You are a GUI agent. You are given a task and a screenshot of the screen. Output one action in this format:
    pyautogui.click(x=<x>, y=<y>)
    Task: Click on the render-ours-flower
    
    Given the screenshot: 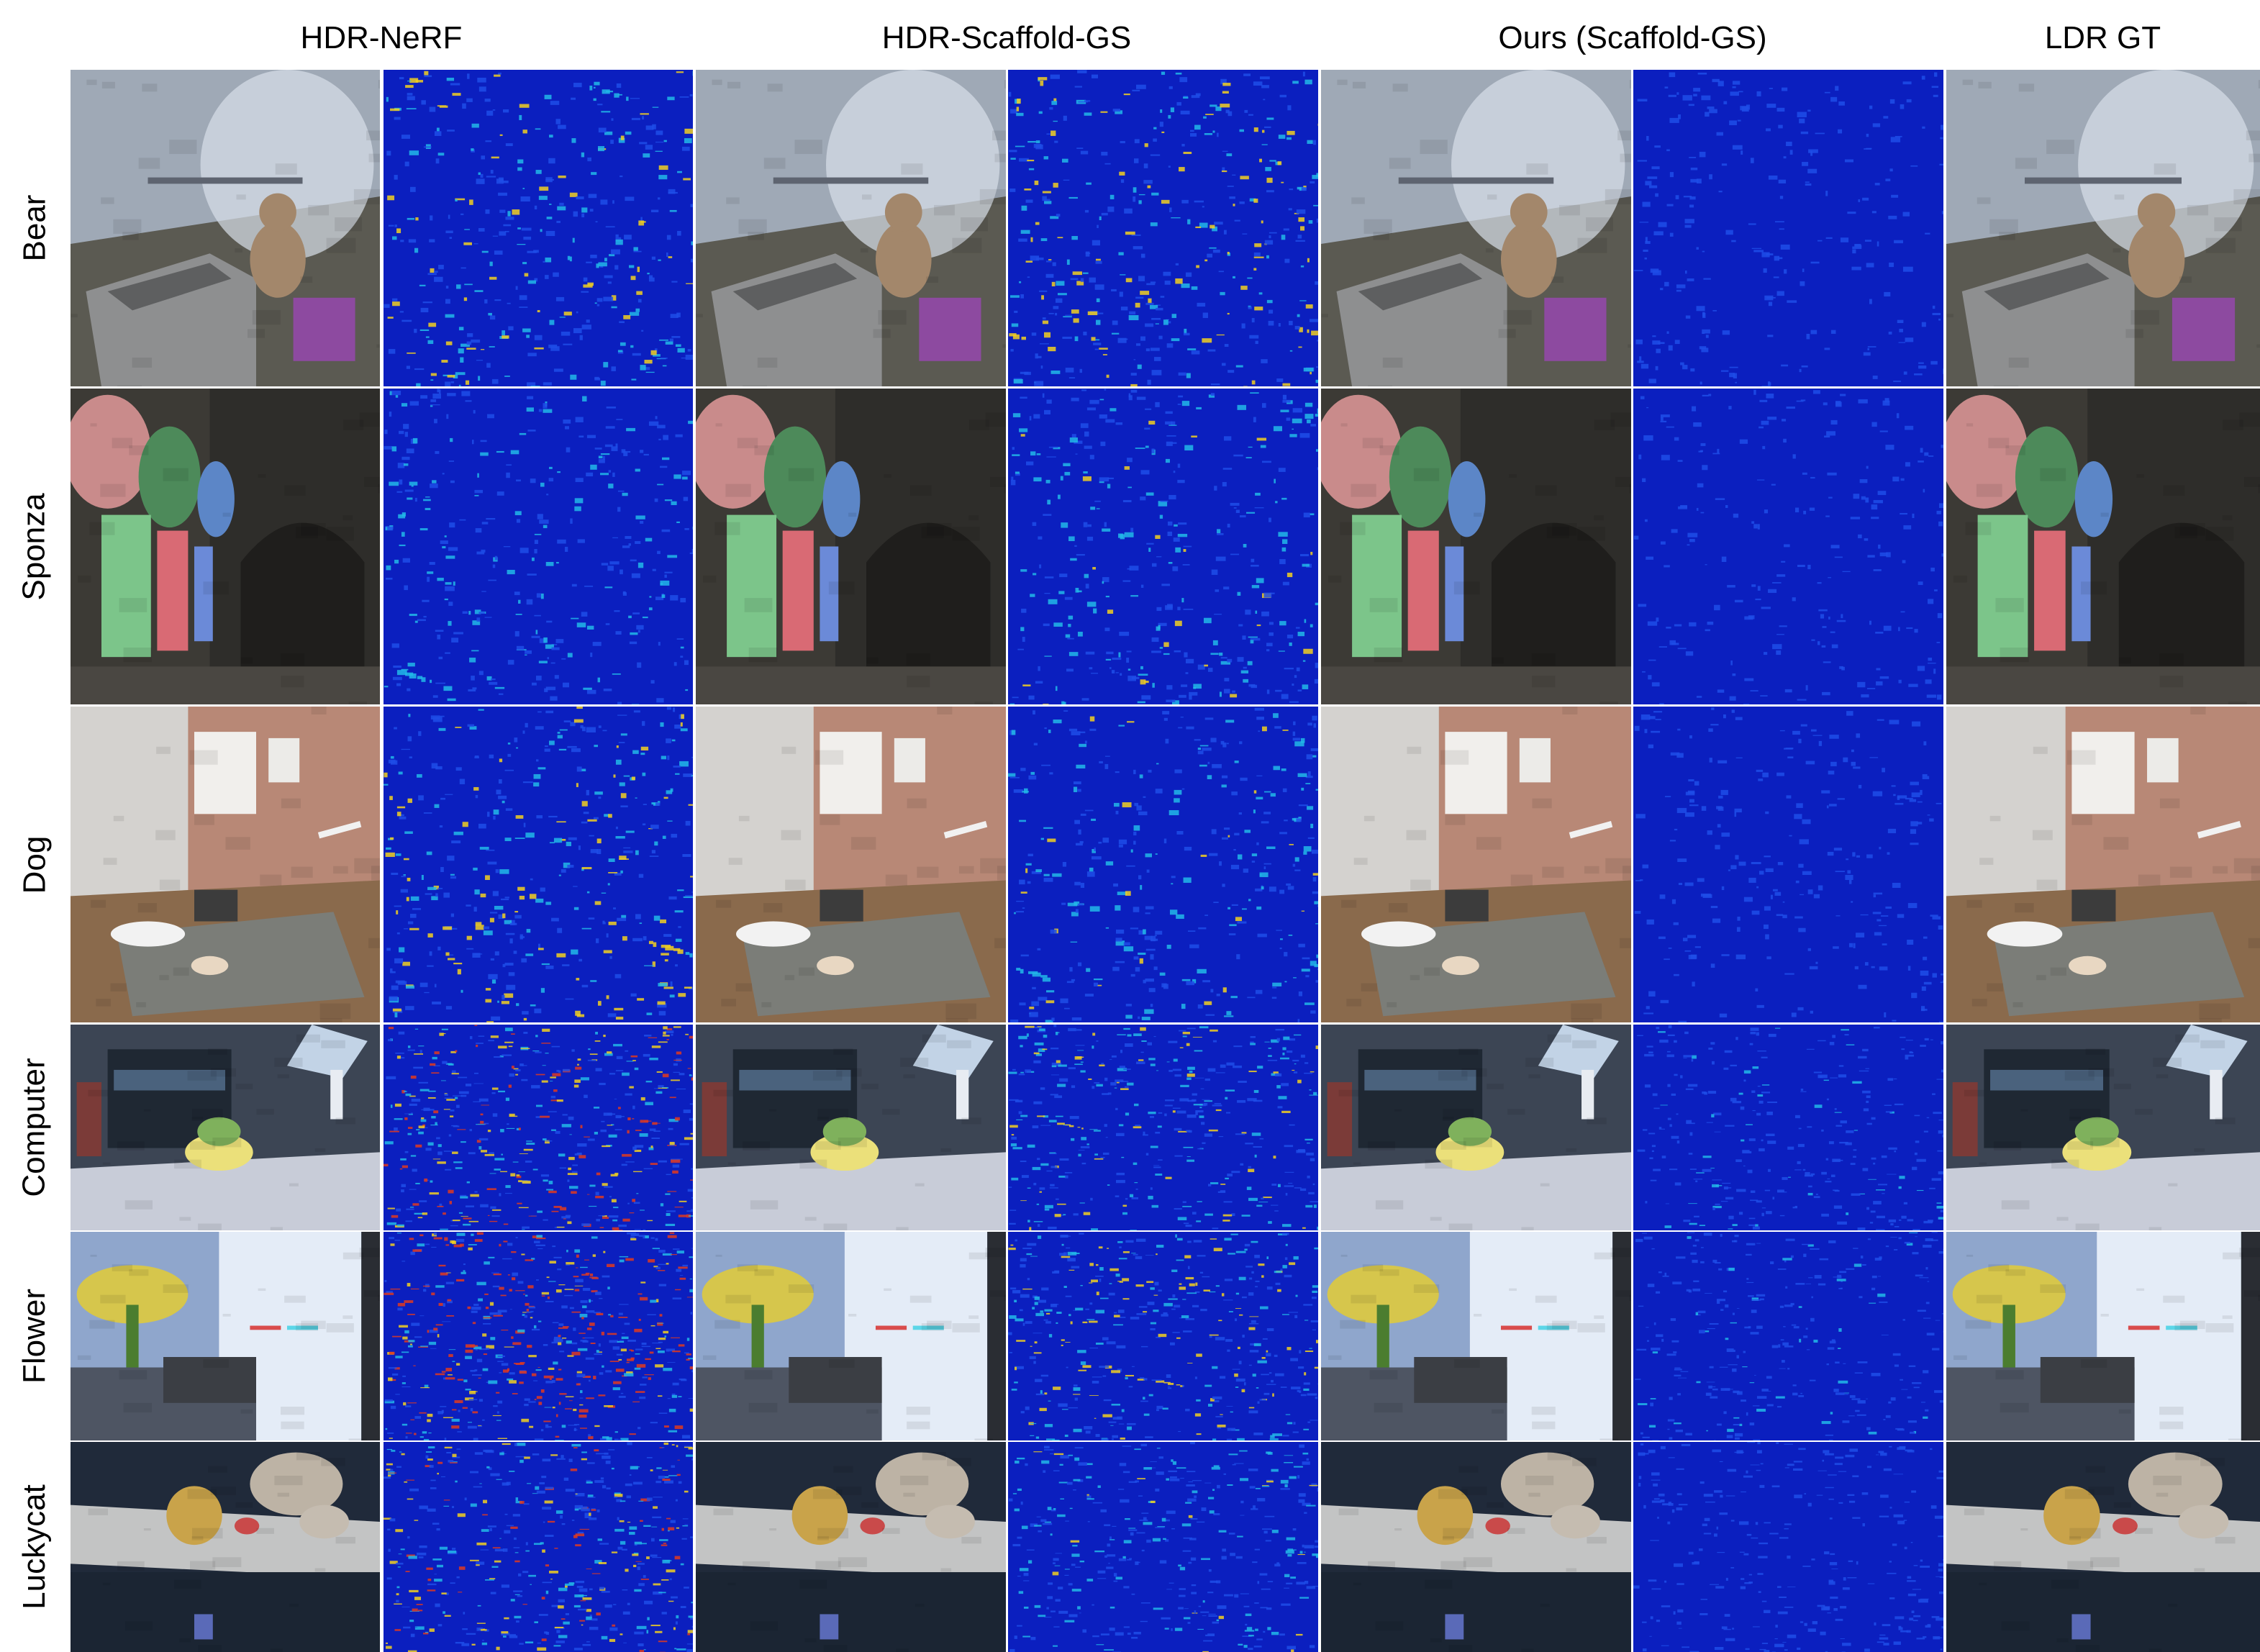 What is the action you would take?
    pyautogui.click(x=1476, y=1336)
    